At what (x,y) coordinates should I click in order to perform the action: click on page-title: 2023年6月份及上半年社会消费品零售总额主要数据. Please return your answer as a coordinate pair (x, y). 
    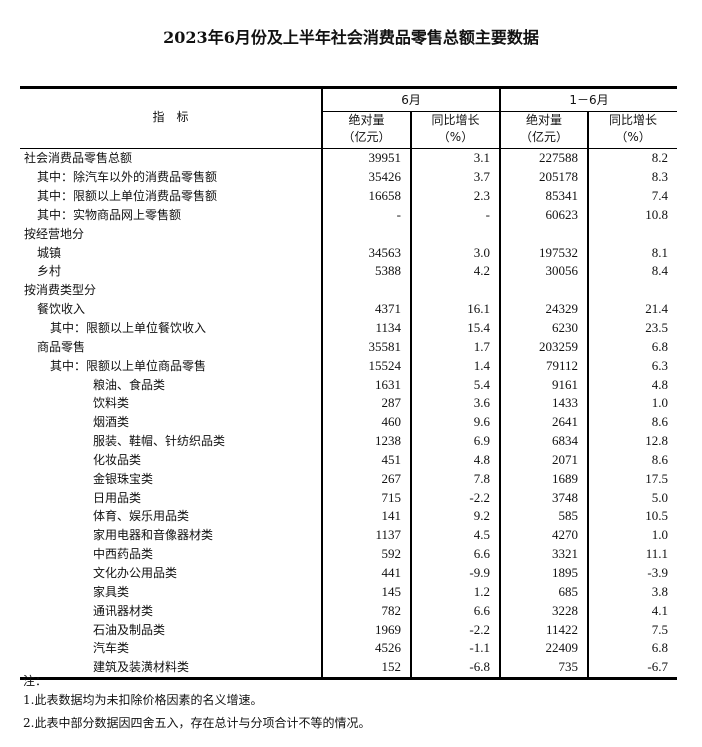
    Looking at the image, I should click on (351, 37).